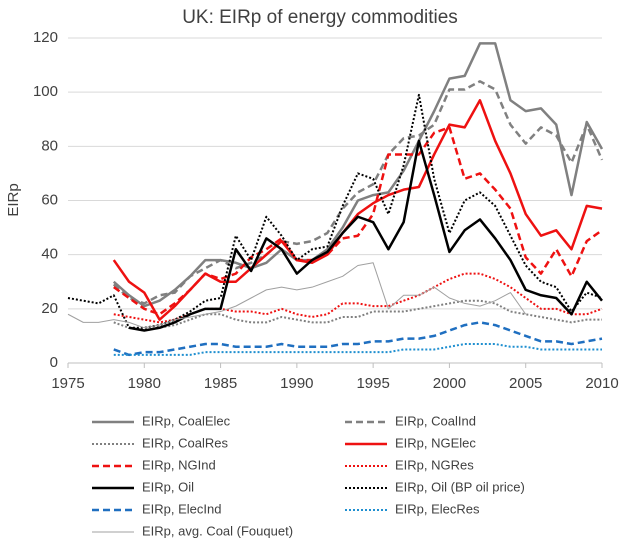 The width and height of the screenshot is (622, 542). What do you see at coordinates (435, 420) in the screenshot?
I see `legend-label: EIRp, CoalInd` at bounding box center [435, 420].